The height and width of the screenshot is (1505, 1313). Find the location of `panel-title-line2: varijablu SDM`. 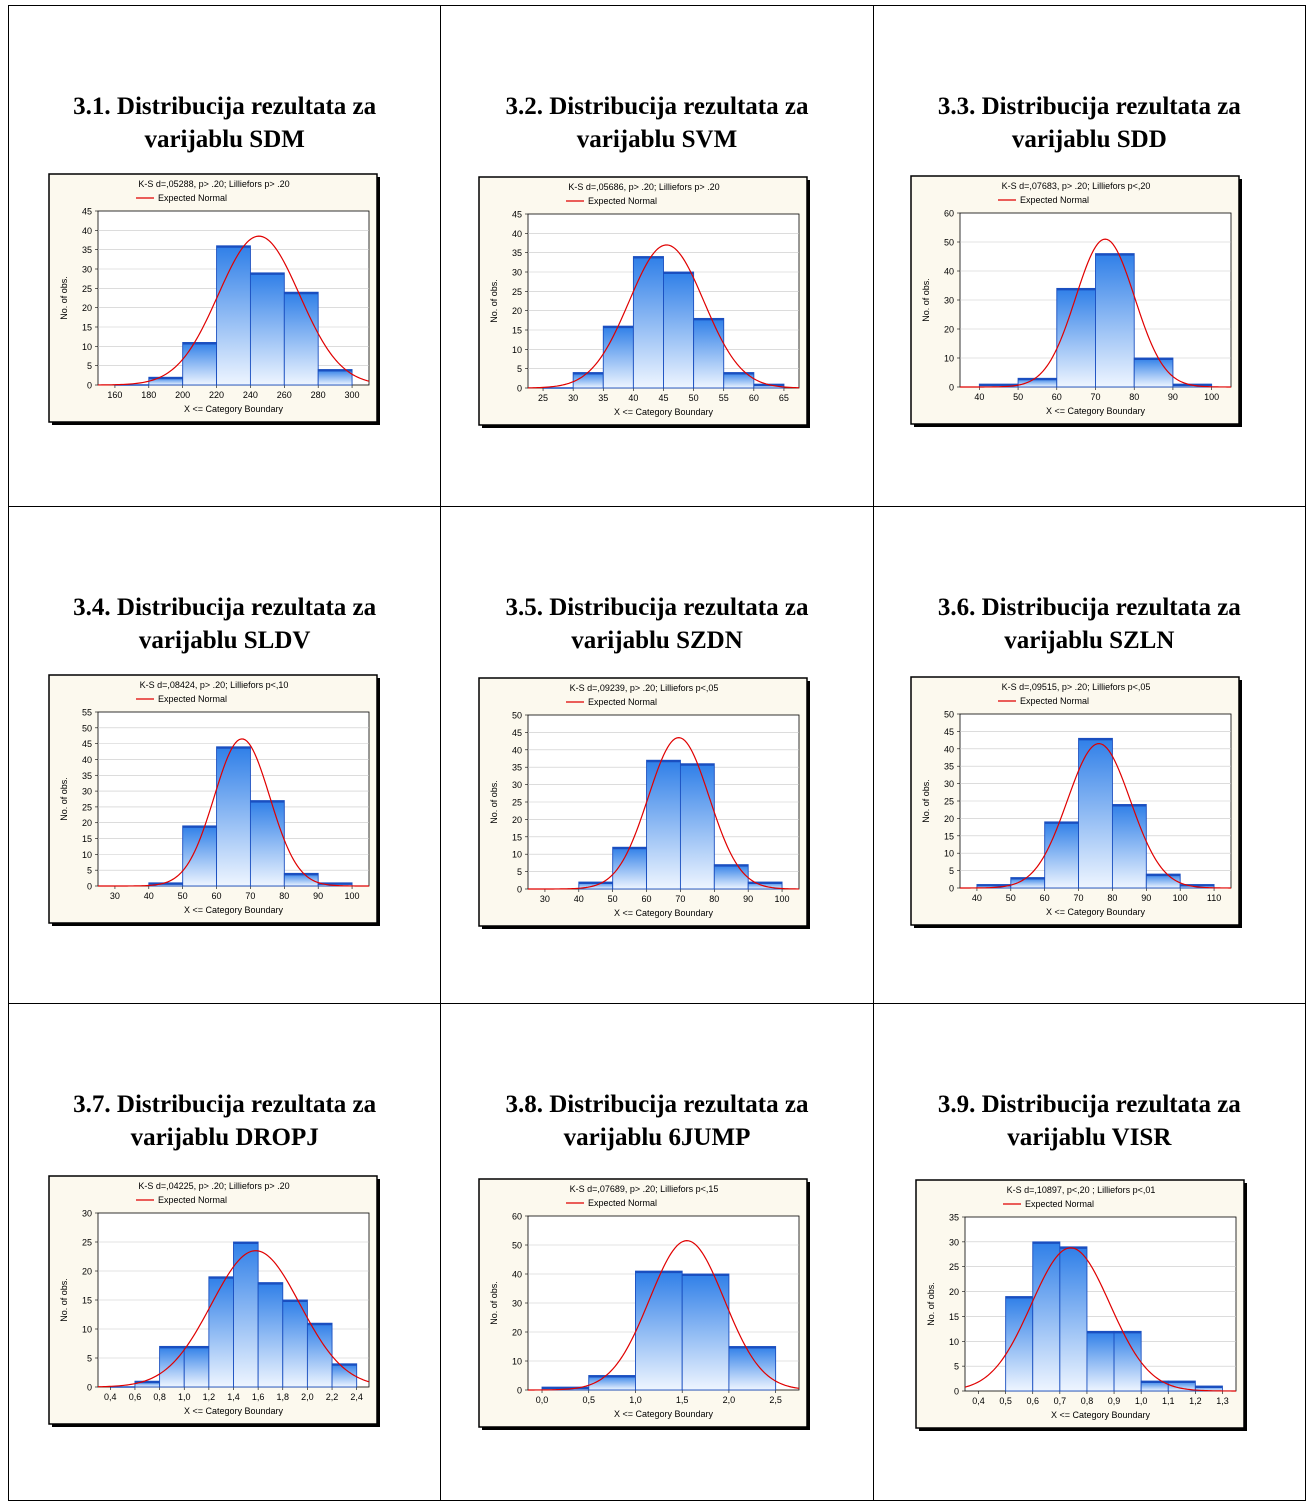

panel-title-line2: varijablu SDM is located at coordinates (224, 139).